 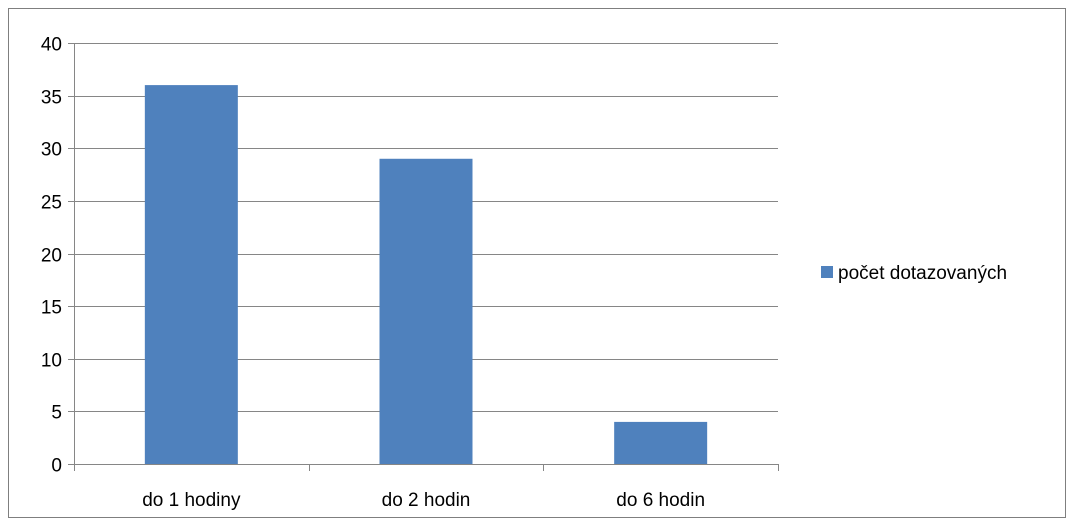 What do you see at coordinates (827, 272) in the screenshot?
I see `legend-swatch` at bounding box center [827, 272].